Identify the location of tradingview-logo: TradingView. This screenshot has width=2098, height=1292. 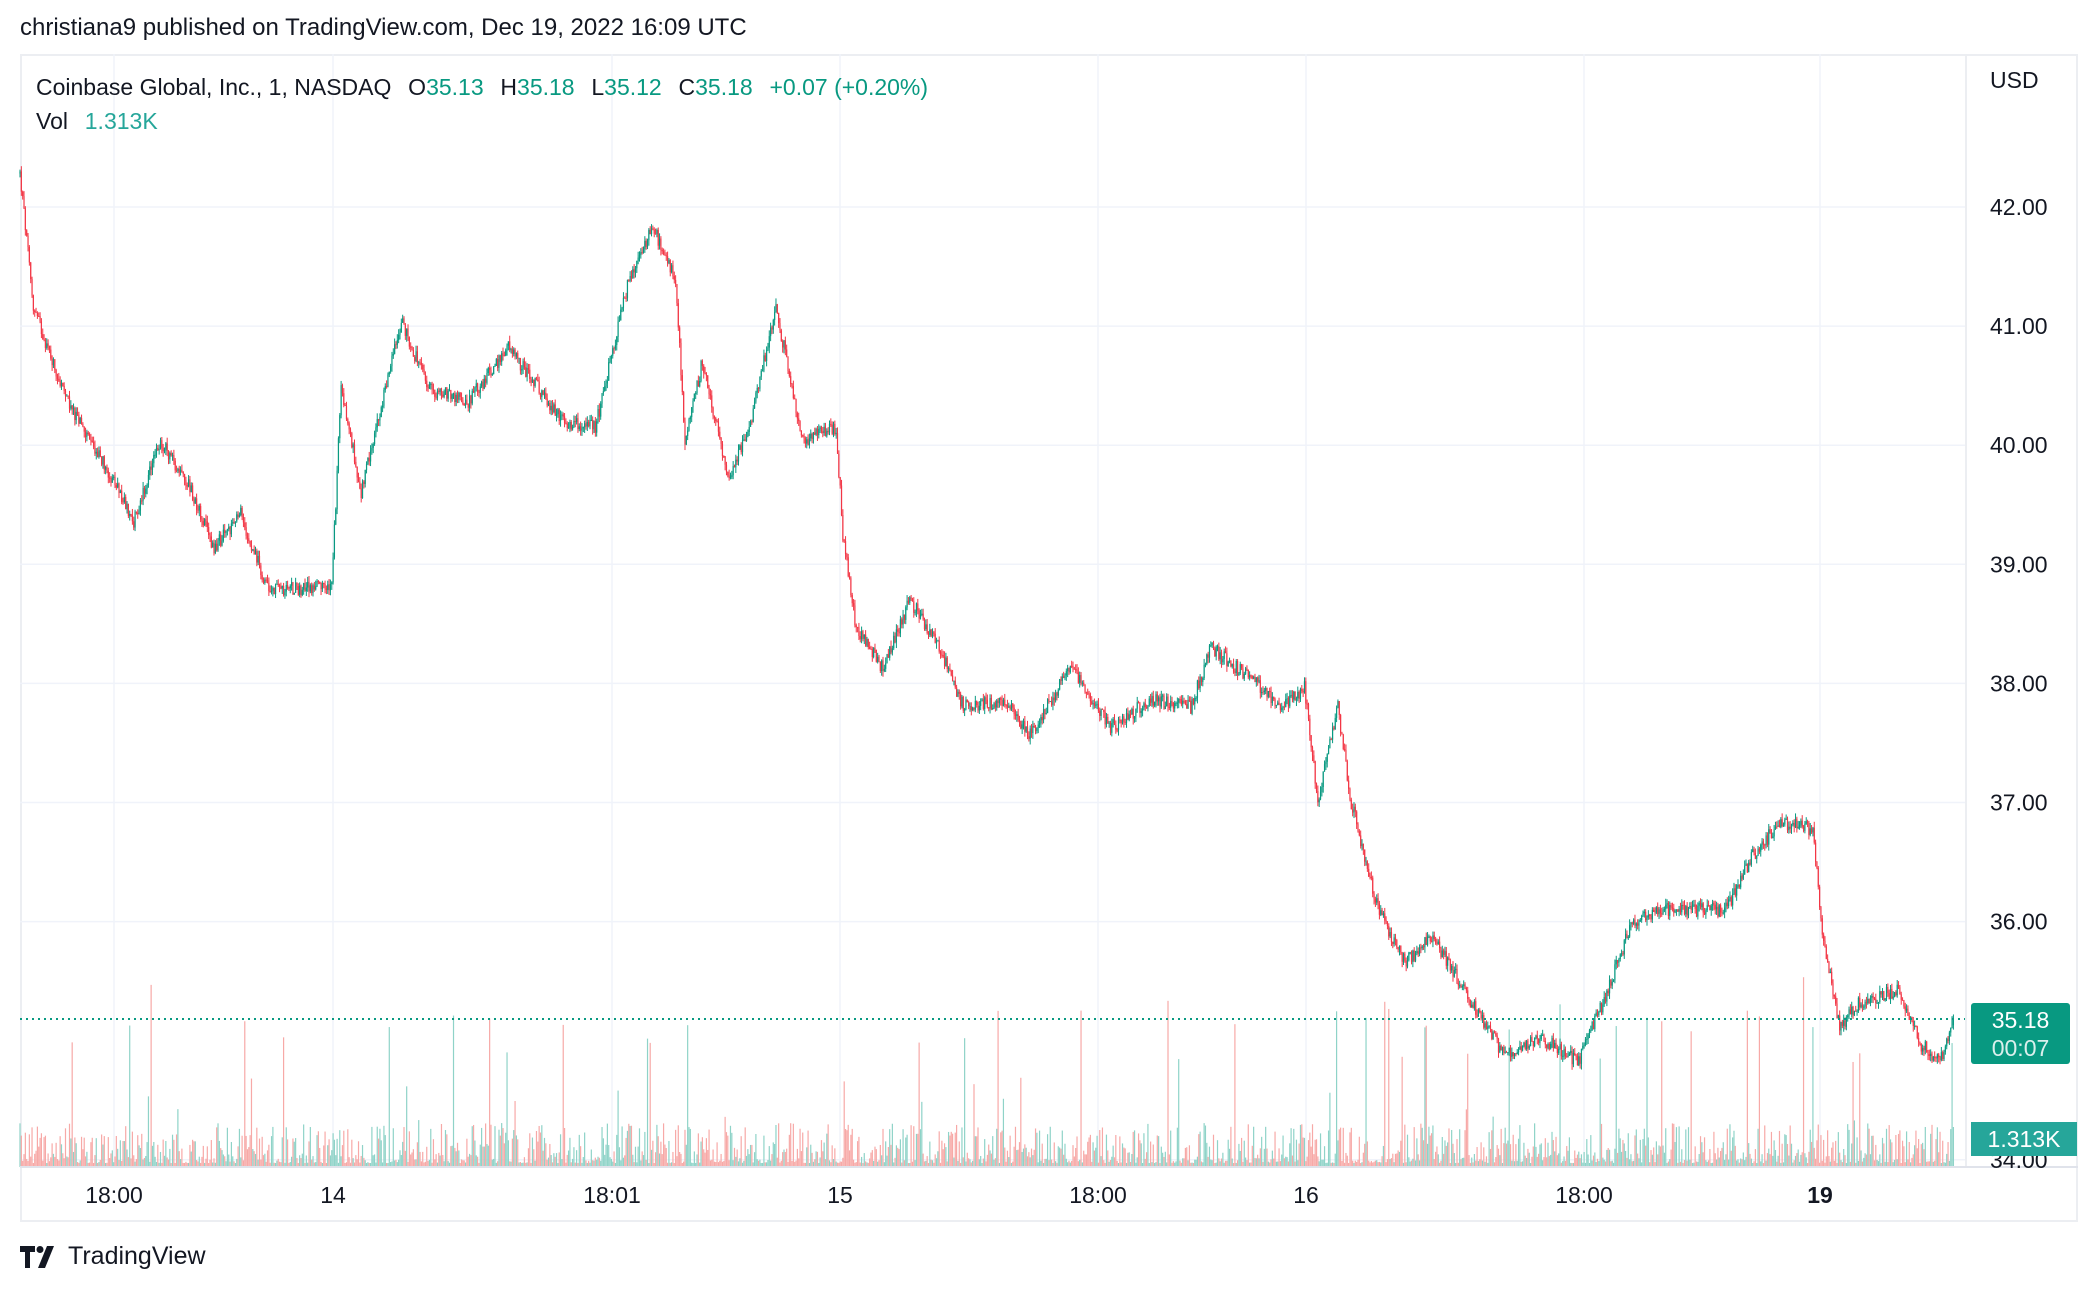
(113, 1256).